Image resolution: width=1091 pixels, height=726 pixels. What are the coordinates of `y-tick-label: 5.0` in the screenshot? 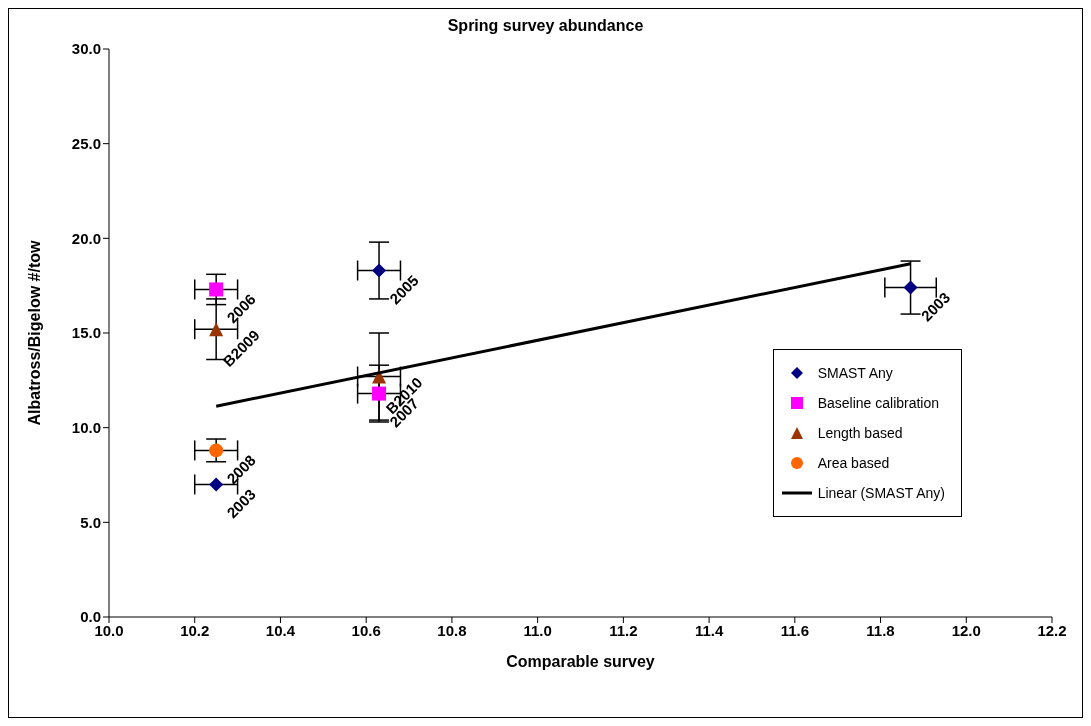 It's located at (90, 522).